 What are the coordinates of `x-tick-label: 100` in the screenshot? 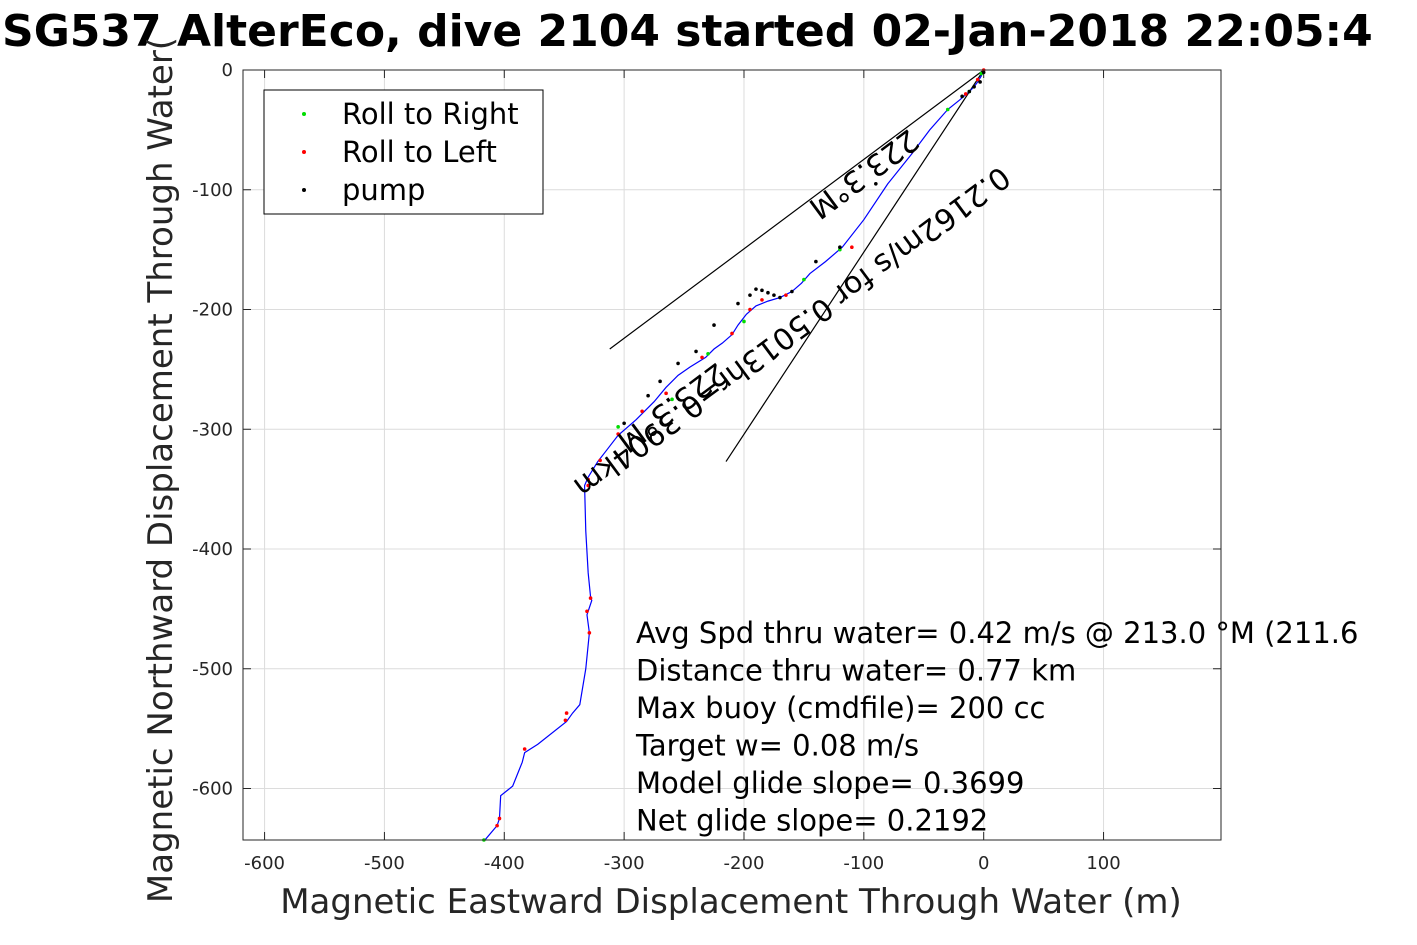 It's located at (1103, 863).